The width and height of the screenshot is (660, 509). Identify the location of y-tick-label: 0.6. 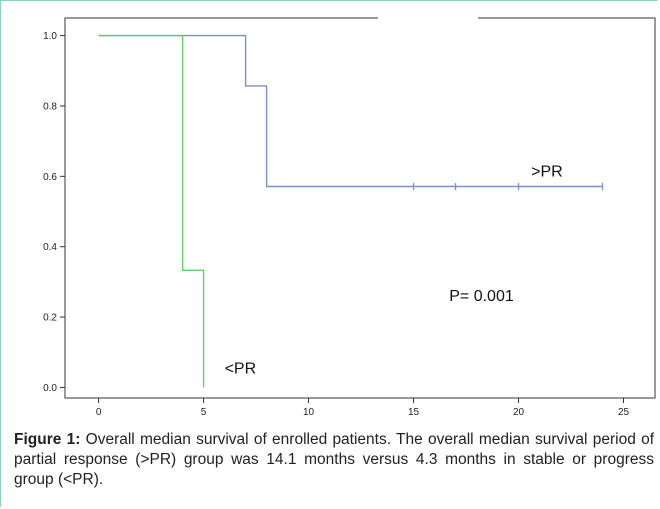
(50, 177).